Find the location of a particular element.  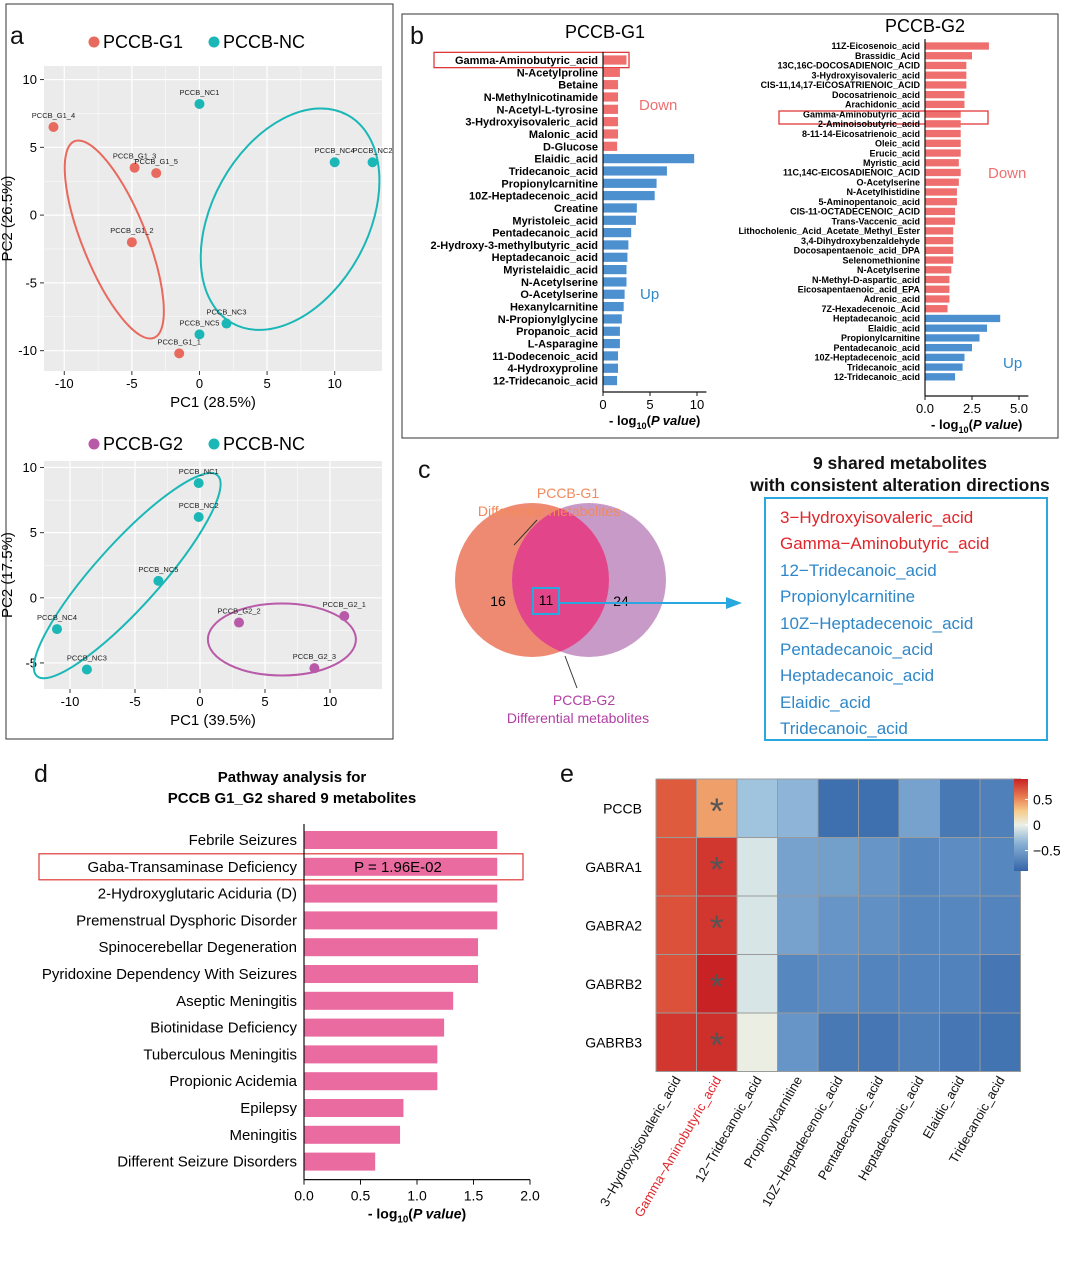

pca-confidence-ellipse-g1 is located at coordinates (114, 239).